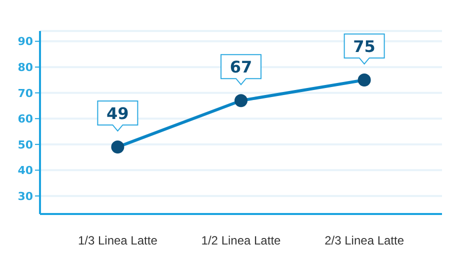  I want to click on x-tick-label: 2/3 Linea Latte, so click(364, 241).